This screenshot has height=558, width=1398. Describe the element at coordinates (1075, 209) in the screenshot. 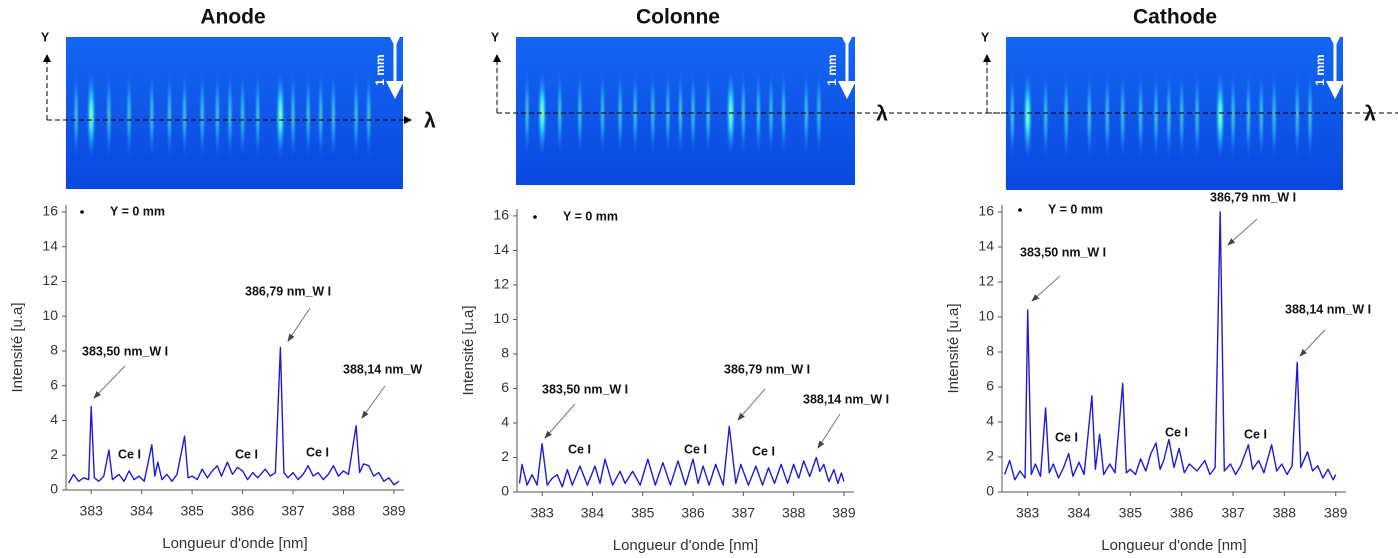

I see `legend-label: Y = 0 mm` at that location.